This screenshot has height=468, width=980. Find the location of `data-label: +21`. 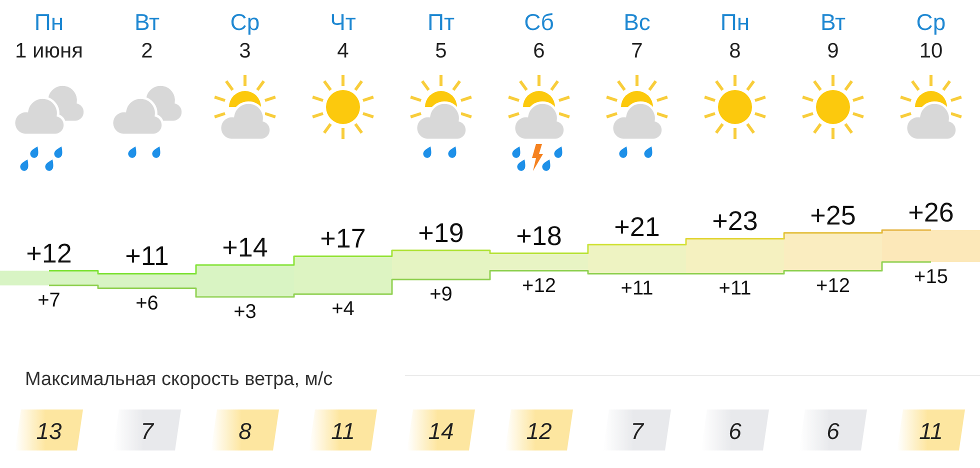

data-label: +21 is located at coordinates (637, 227).